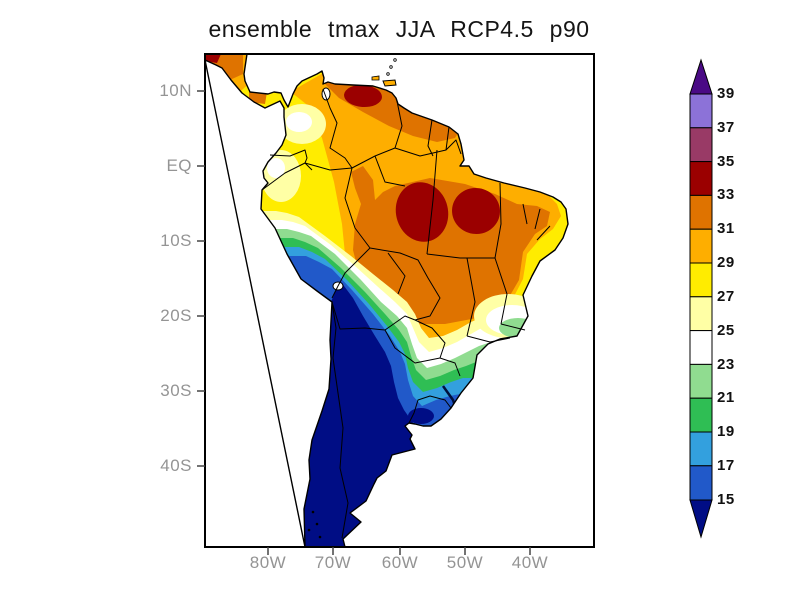  I want to click on colorbar-label-15: 15, so click(726, 499).